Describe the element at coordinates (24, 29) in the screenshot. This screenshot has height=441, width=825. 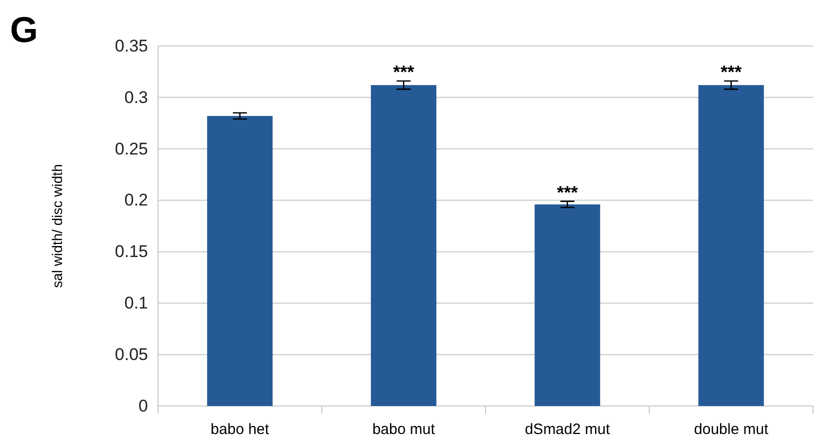
I see `chart-title: G` at that location.